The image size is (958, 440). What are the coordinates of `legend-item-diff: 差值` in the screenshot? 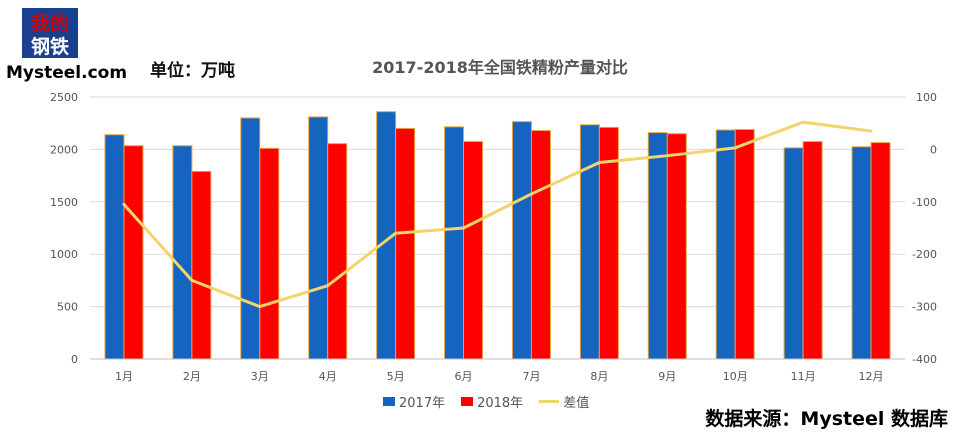 It's located at (564, 401).